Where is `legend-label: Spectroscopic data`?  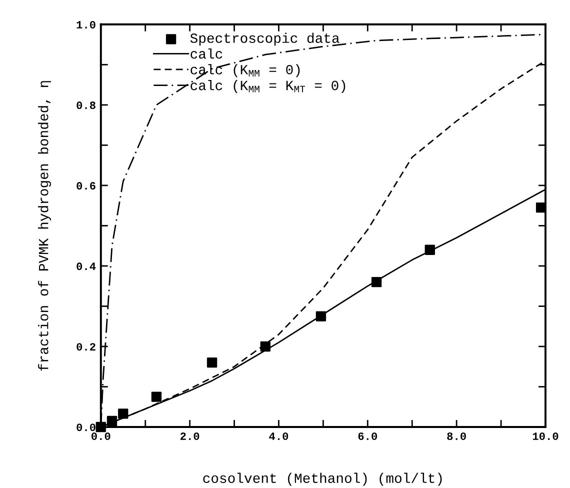 legend-label: Spectroscopic data is located at coordinates (265, 39).